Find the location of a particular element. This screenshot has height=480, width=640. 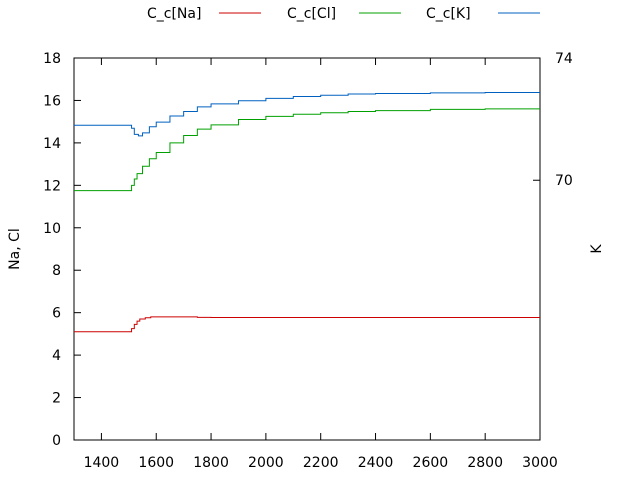

y-tick-label: 10 is located at coordinates (52, 229).